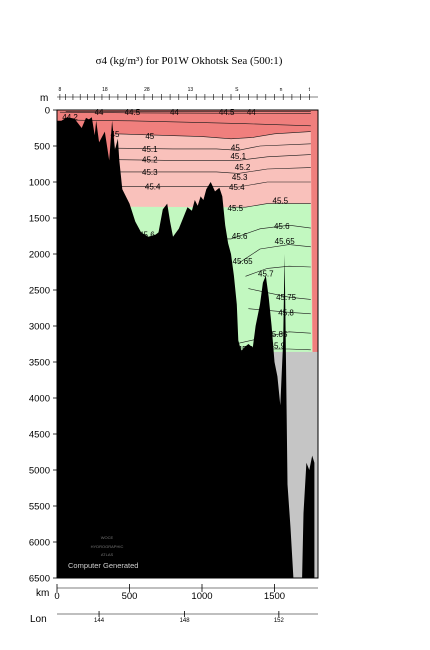  What do you see at coordinates (105, 90) in the screenshot?
I see `station-label-18: 18` at bounding box center [105, 90].